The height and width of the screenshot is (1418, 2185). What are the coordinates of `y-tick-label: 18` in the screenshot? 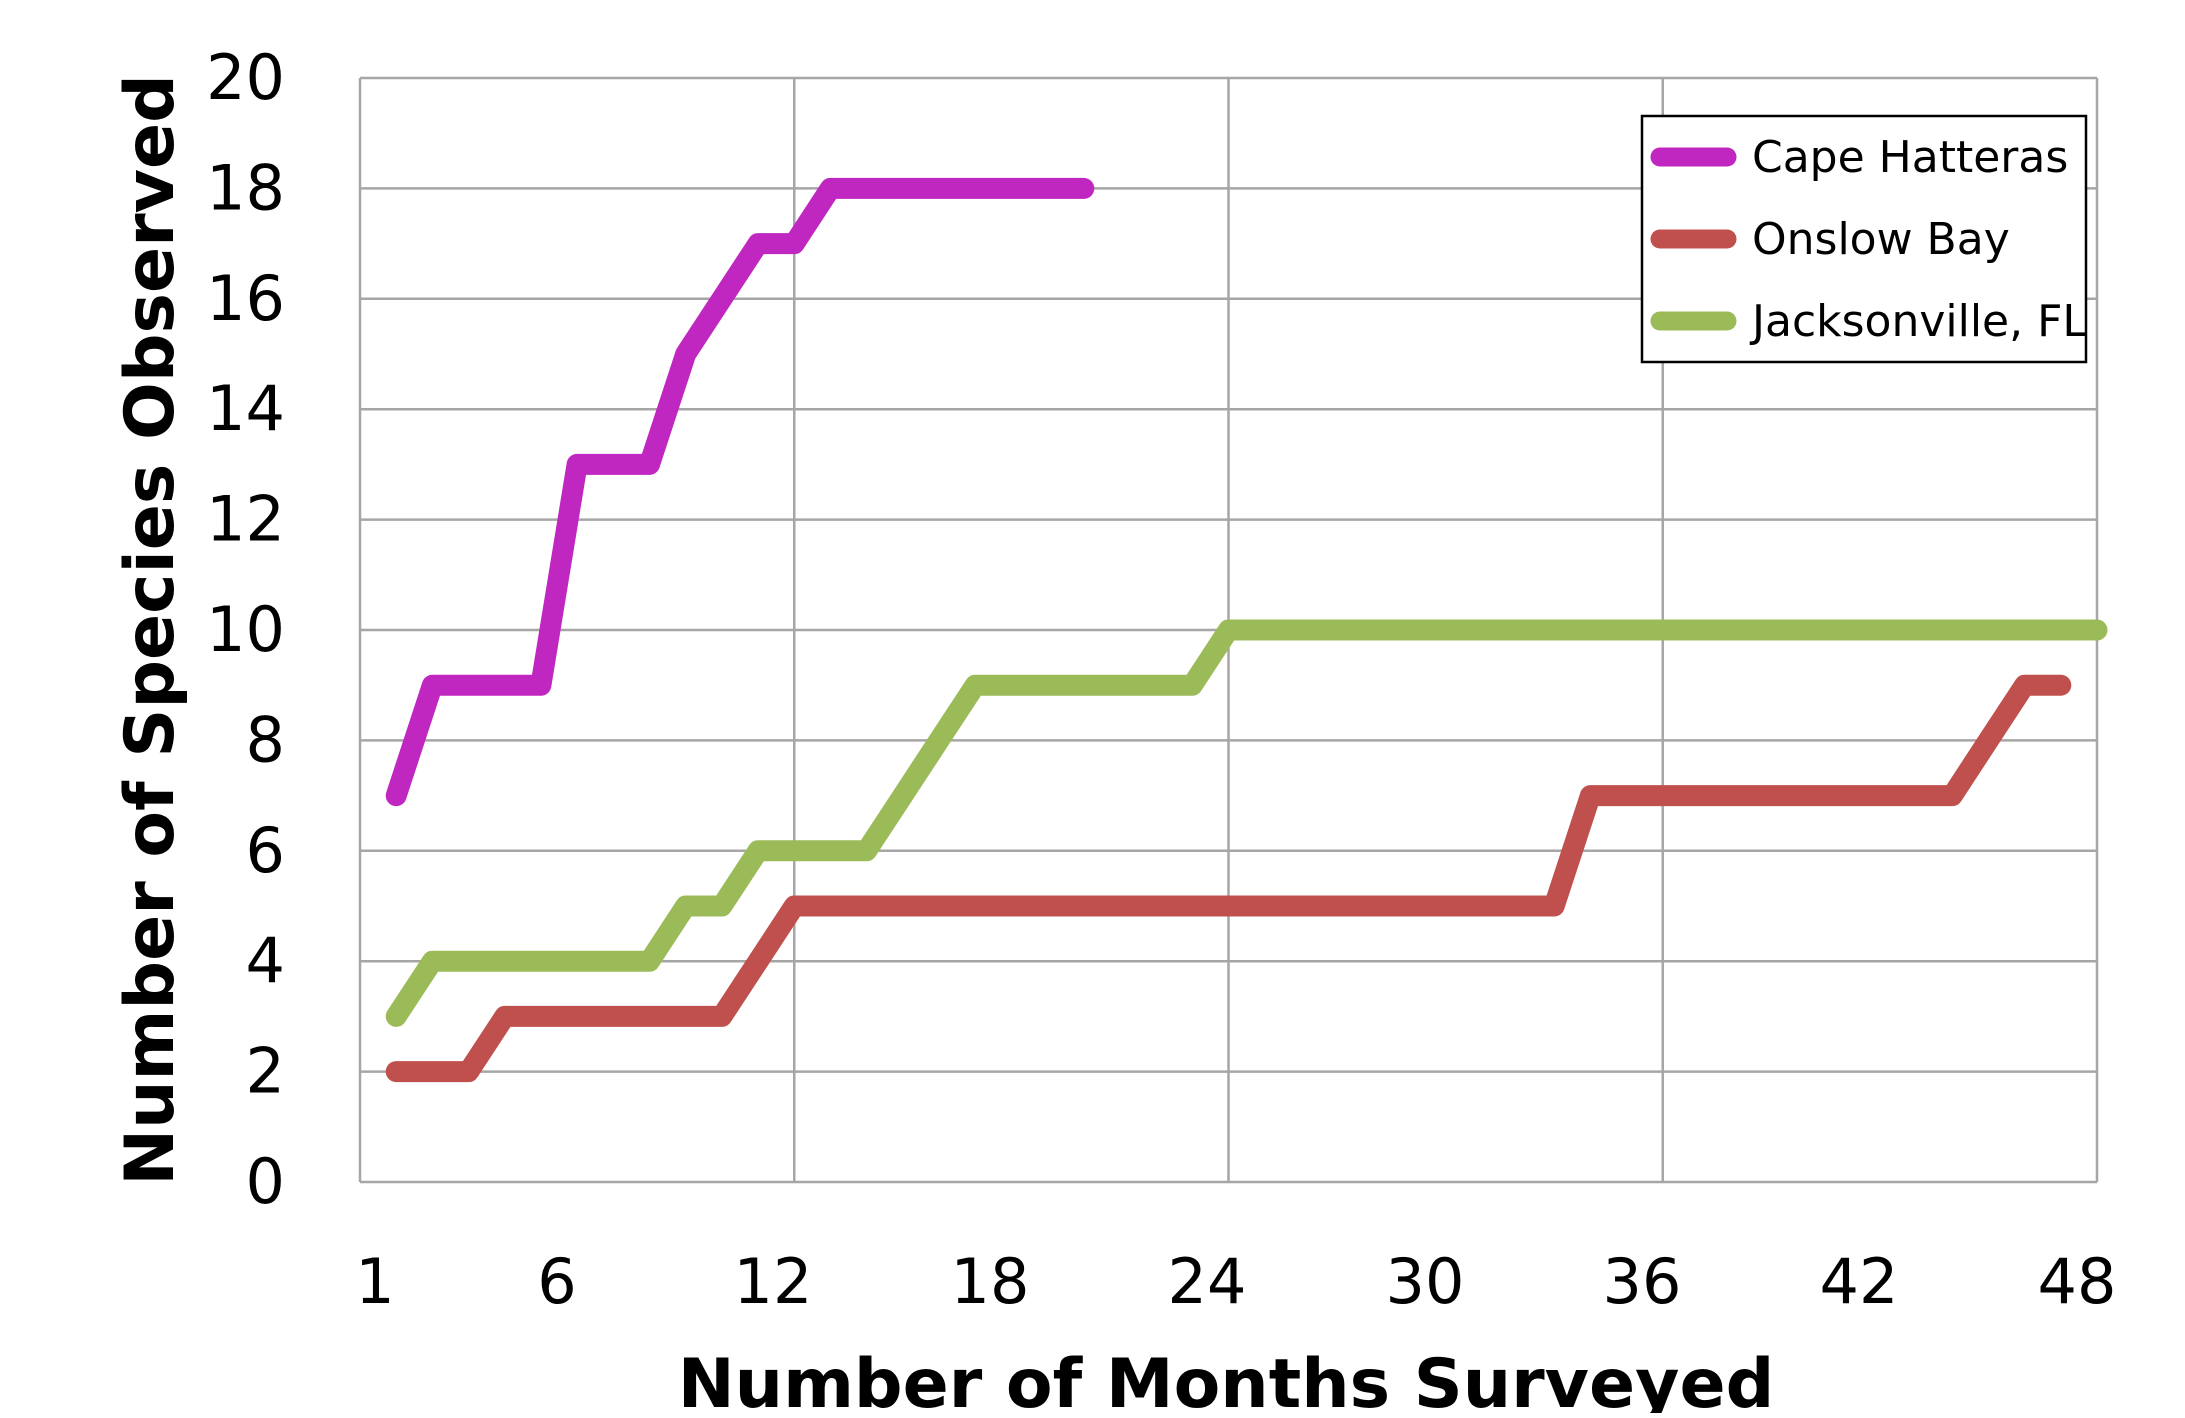 It's located at (245, 187).